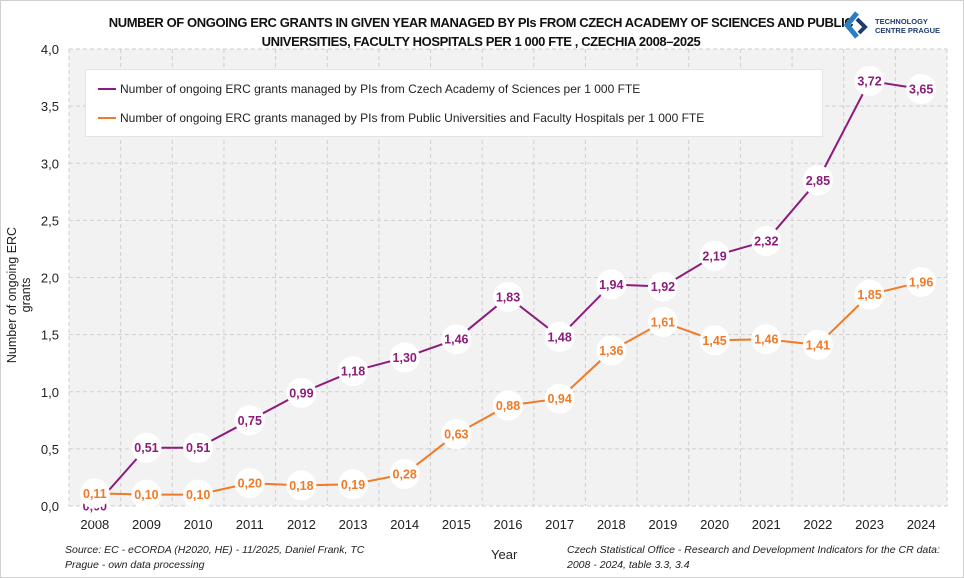 The height and width of the screenshot is (578, 964). I want to click on data-label-1: 1,46, so click(766, 340).